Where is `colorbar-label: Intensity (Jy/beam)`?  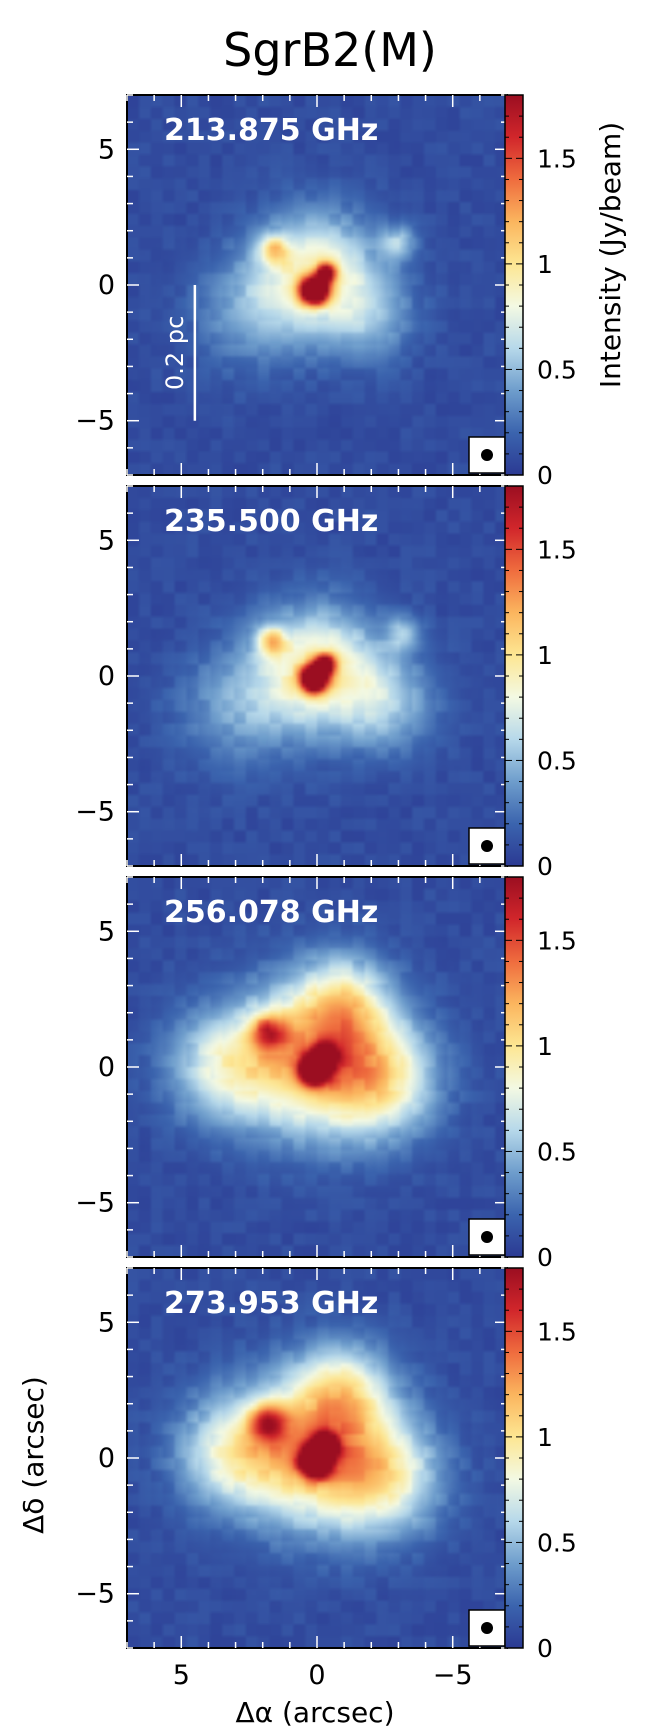
colorbar-label: Intensity (Jy/beam) is located at coordinates (610, 255).